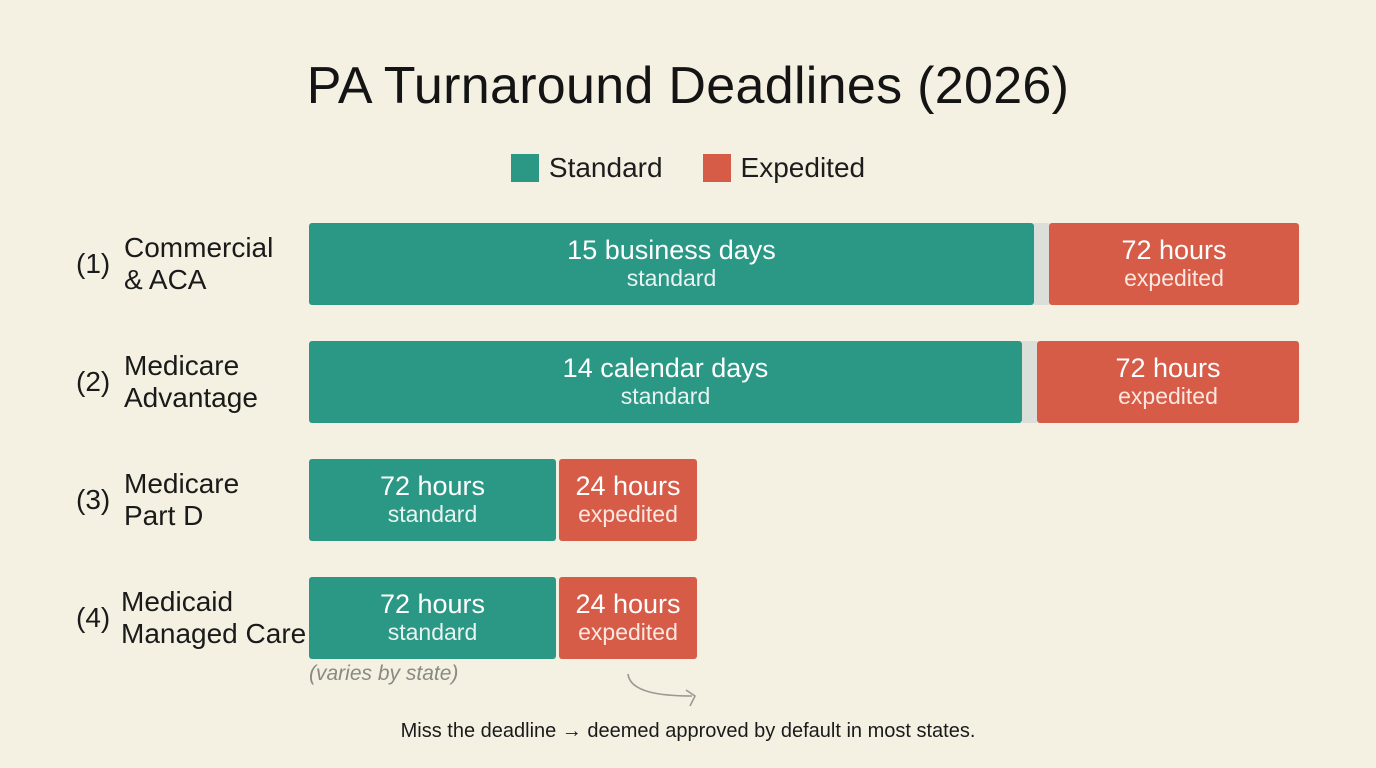 The height and width of the screenshot is (768, 1376). Describe the element at coordinates (662, 690) in the screenshot. I see `curved-arrow-icon` at that location.